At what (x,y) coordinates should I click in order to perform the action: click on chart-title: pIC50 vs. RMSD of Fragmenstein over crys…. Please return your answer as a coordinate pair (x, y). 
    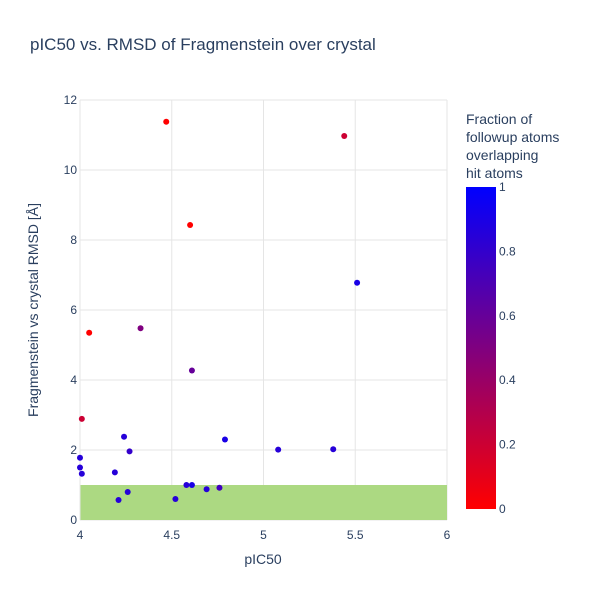
    Looking at the image, I should click on (203, 44).